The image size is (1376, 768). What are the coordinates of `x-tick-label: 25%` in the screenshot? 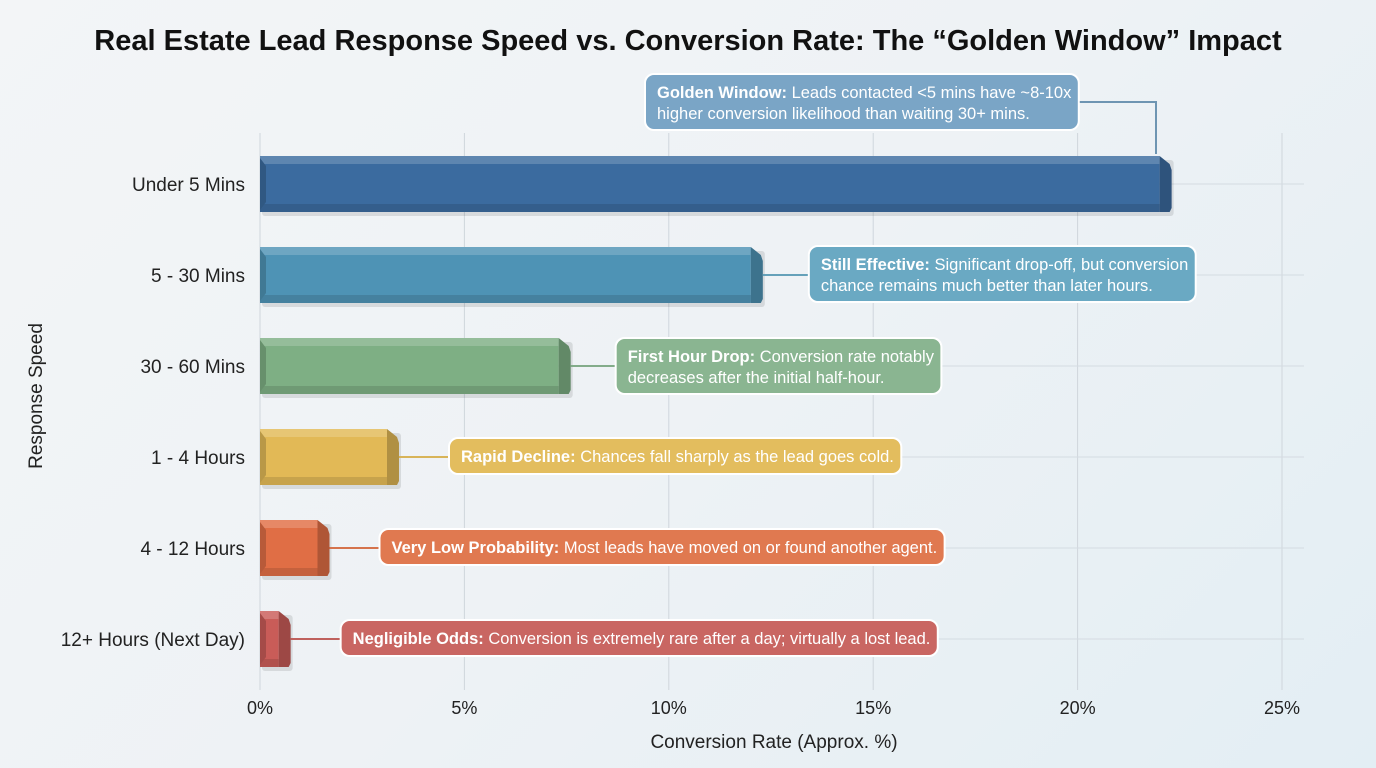 It's located at (1282, 708).